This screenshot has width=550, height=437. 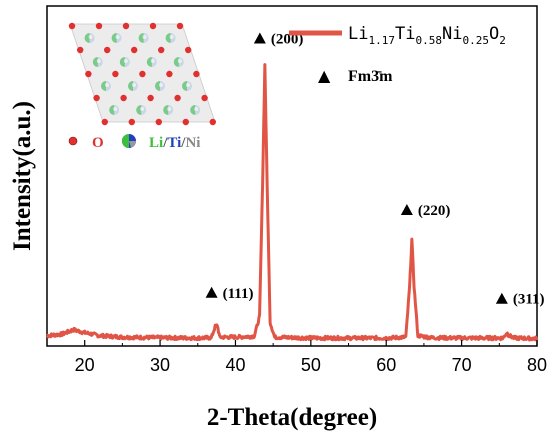 I want to click on x-tick-label: 40, so click(x=235, y=365).